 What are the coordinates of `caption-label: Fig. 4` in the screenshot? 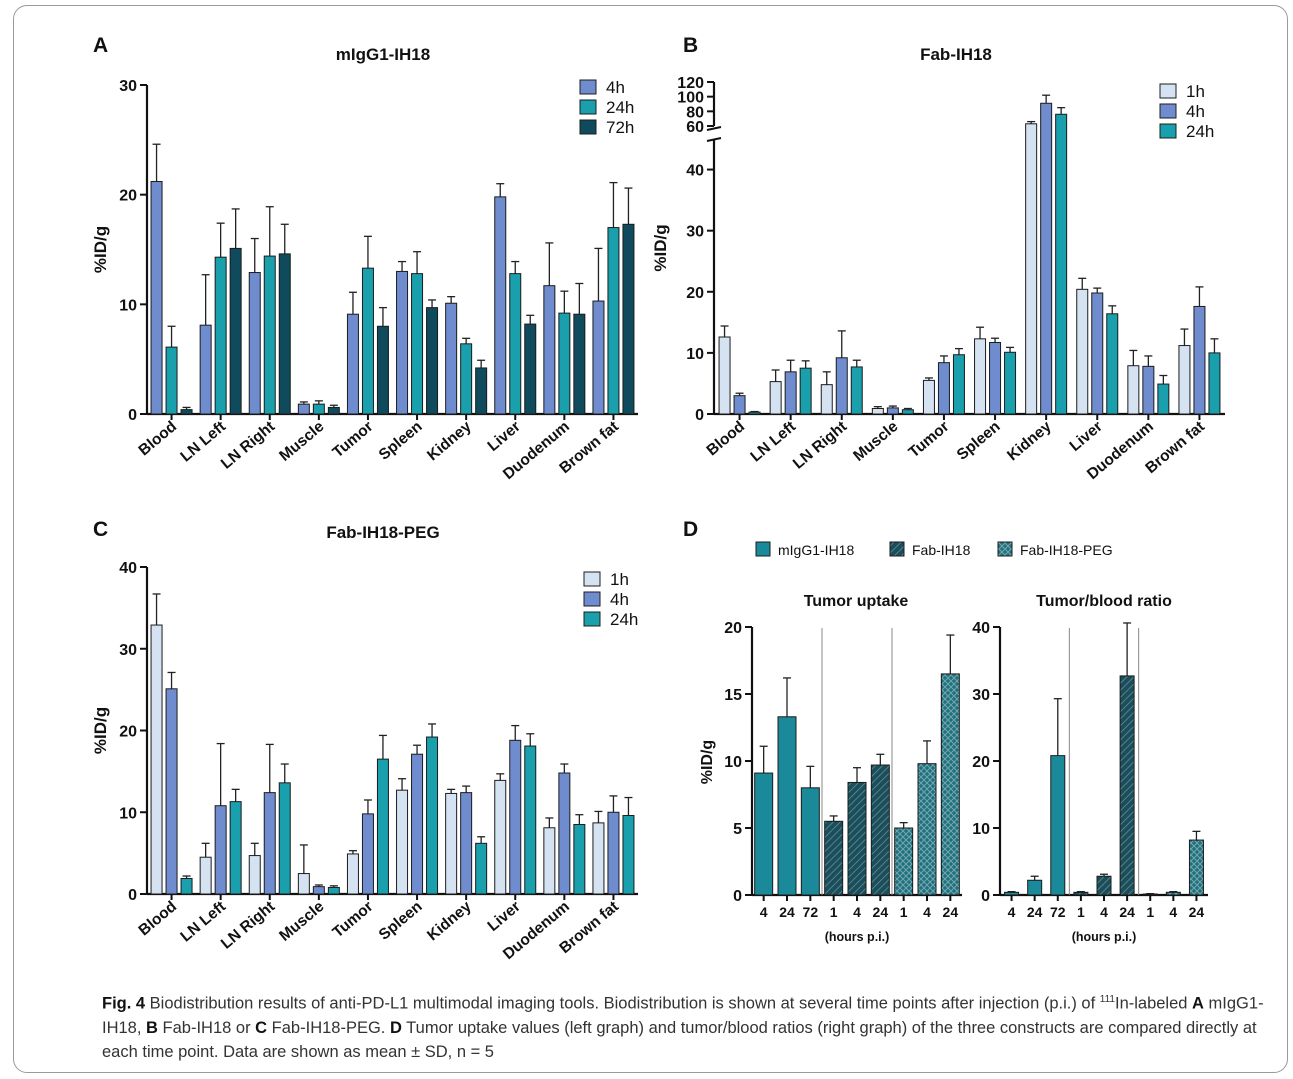 It's located at (123, 1004).